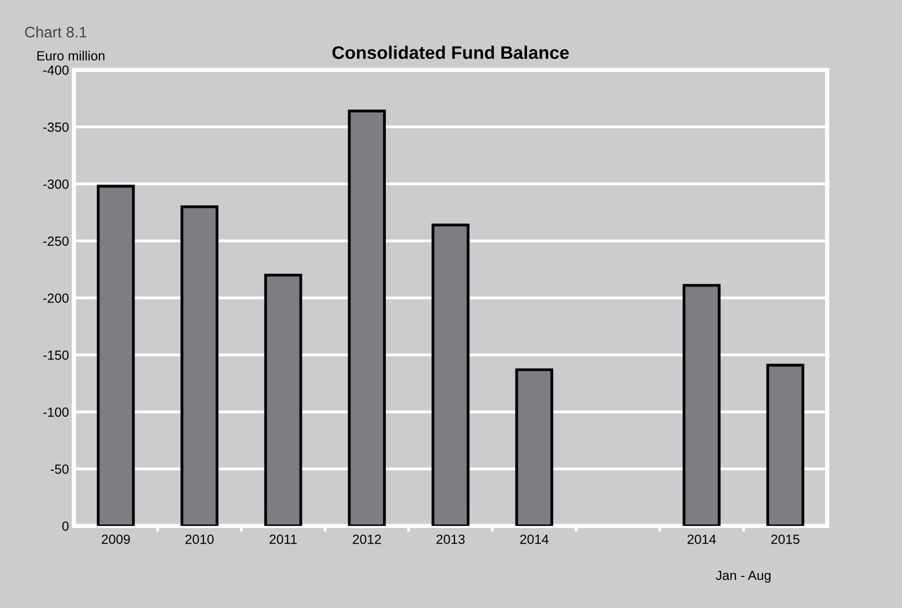 The width and height of the screenshot is (902, 608). Describe the element at coordinates (116, 539) in the screenshot. I see `x-tick-label: 2009` at that location.